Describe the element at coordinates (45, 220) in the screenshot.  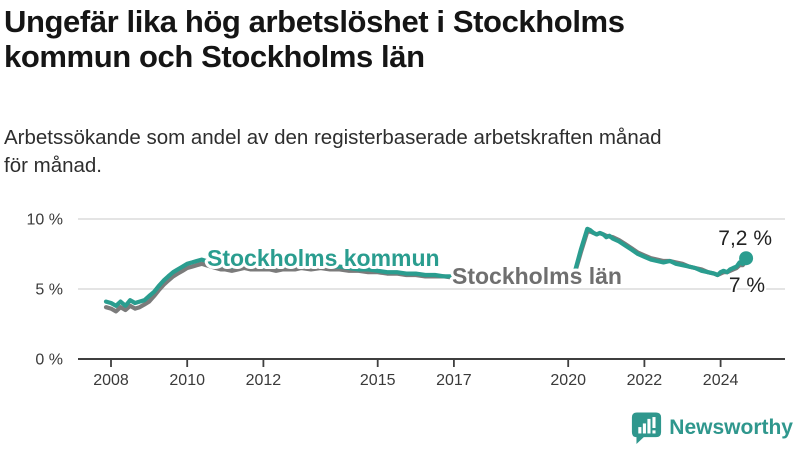
I see `y-axis-label: 10 %` at that location.